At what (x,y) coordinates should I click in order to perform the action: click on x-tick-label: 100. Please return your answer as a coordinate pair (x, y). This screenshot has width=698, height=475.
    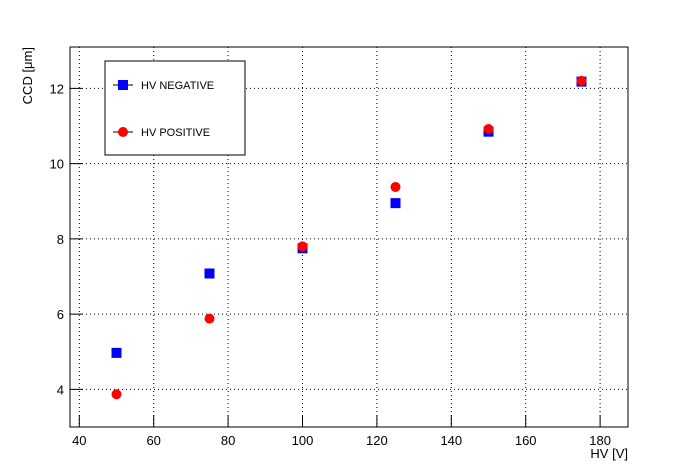
    Looking at the image, I should click on (303, 440).